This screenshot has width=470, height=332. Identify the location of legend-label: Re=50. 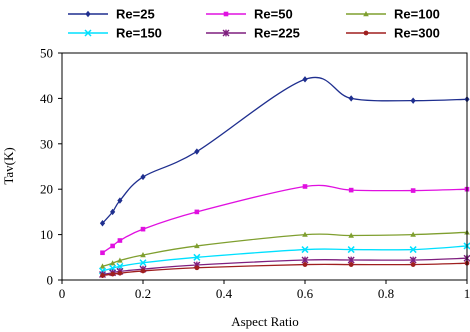
(273, 14).